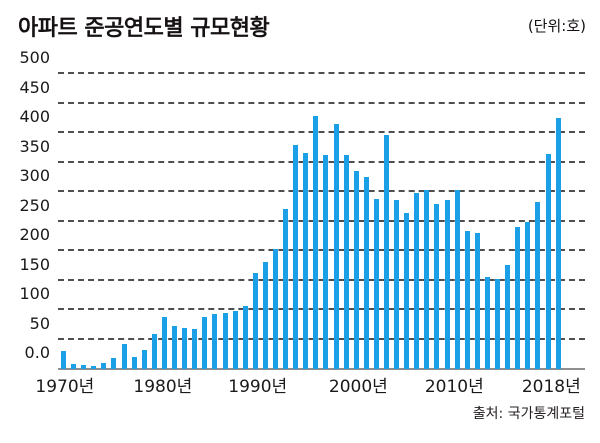  What do you see at coordinates (205, 342) in the screenshot?
I see `bar-1984` at bounding box center [205, 342].